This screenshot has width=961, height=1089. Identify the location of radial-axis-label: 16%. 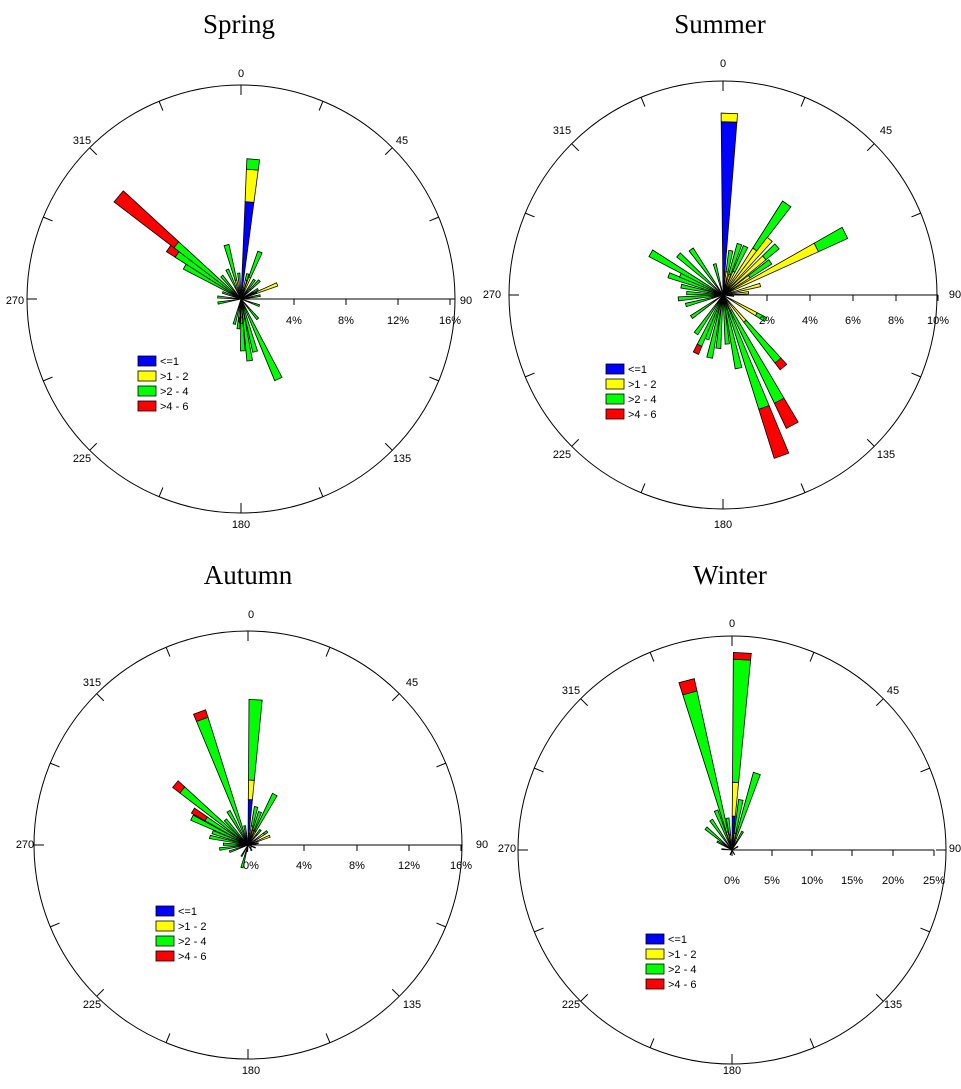
(461, 866).